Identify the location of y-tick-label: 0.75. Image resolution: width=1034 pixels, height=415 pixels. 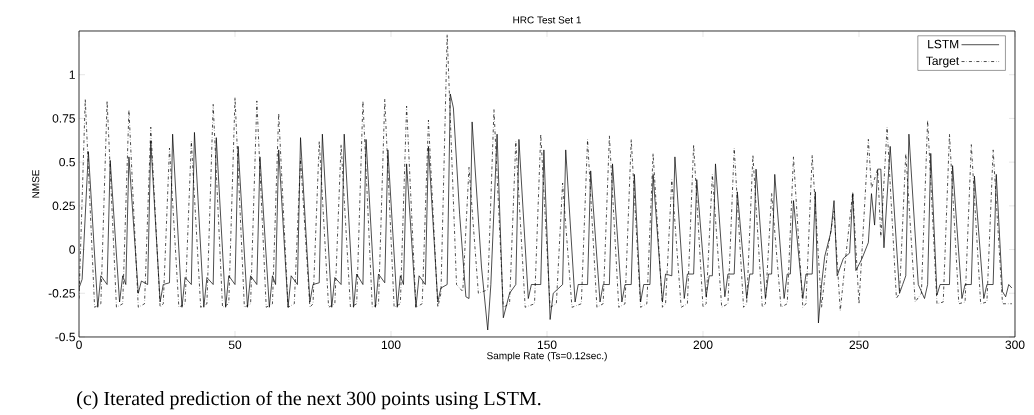
(63, 118).